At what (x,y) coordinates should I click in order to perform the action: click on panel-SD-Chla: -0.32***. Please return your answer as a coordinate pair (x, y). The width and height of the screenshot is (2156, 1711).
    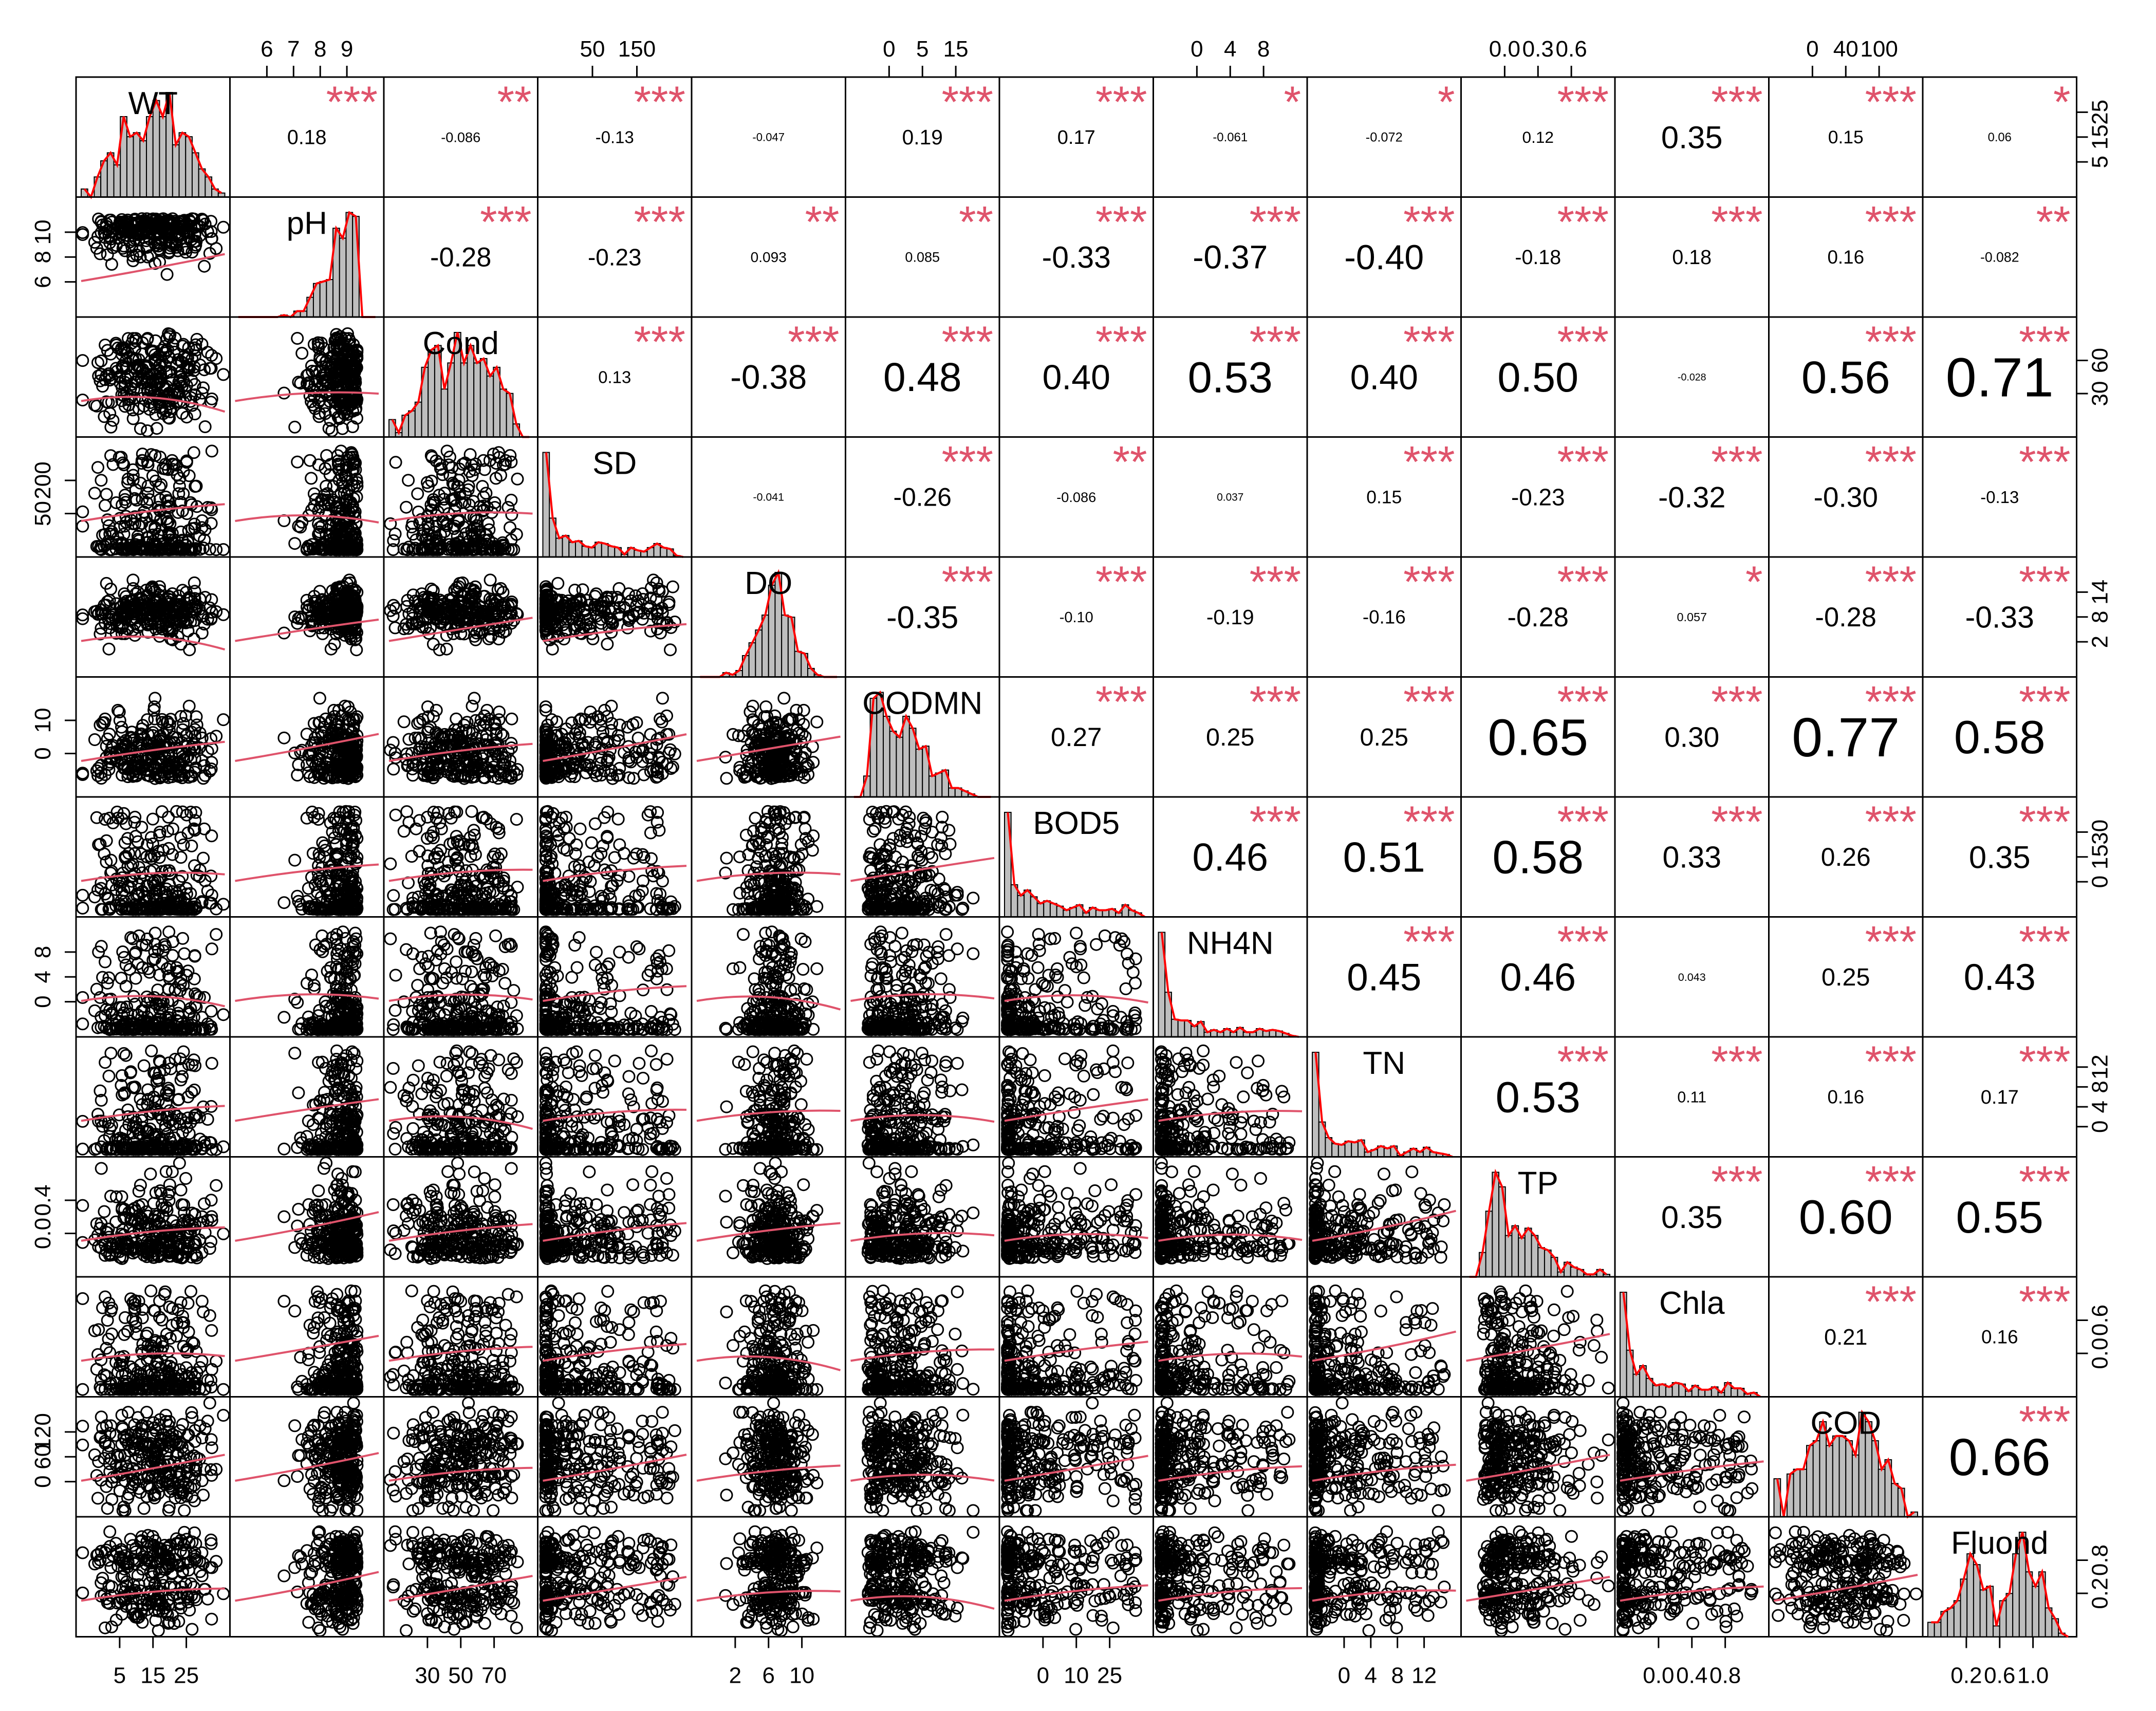
    Looking at the image, I should click on (1692, 497).